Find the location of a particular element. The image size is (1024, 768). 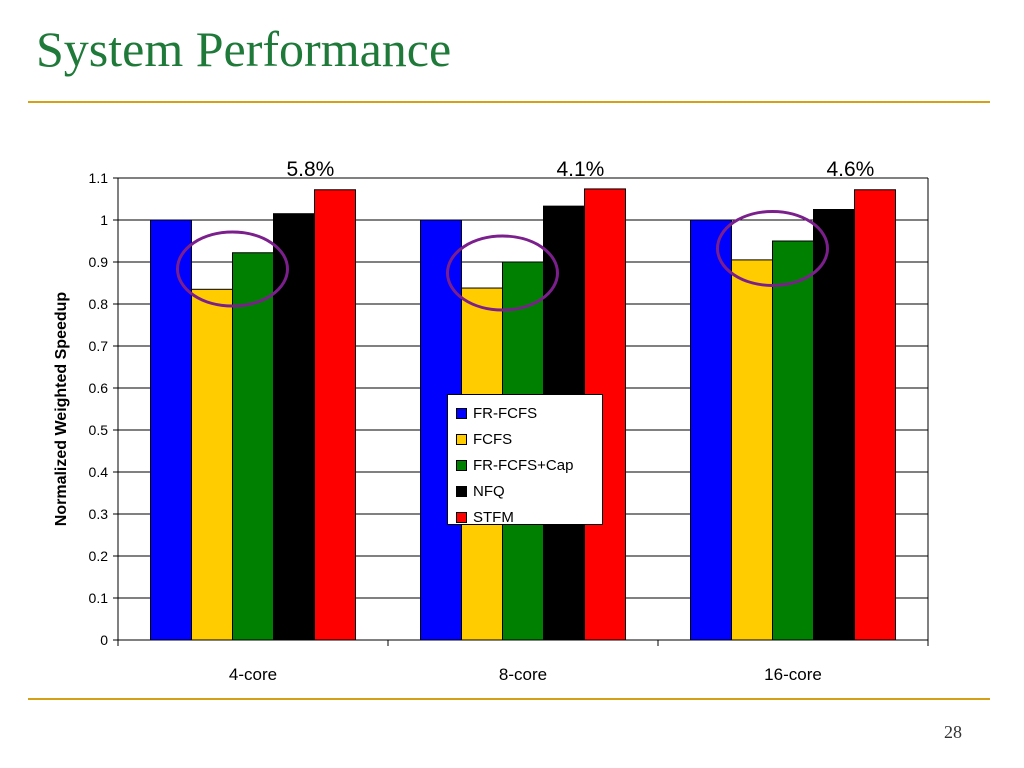

legend-label: FCFS is located at coordinates (493, 439).